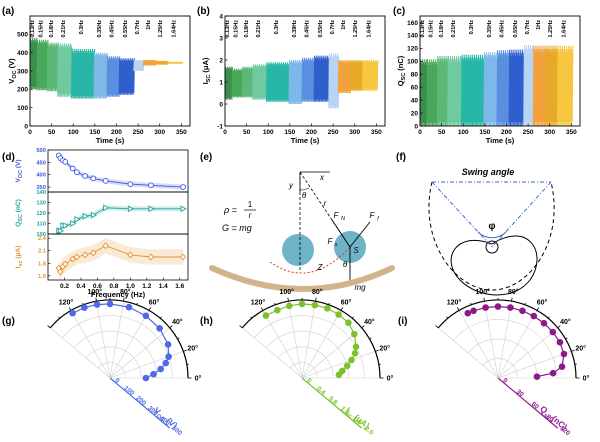  What do you see at coordinates (121, 219) in the screenshot?
I see `confidence-band` at bounding box center [121, 219].